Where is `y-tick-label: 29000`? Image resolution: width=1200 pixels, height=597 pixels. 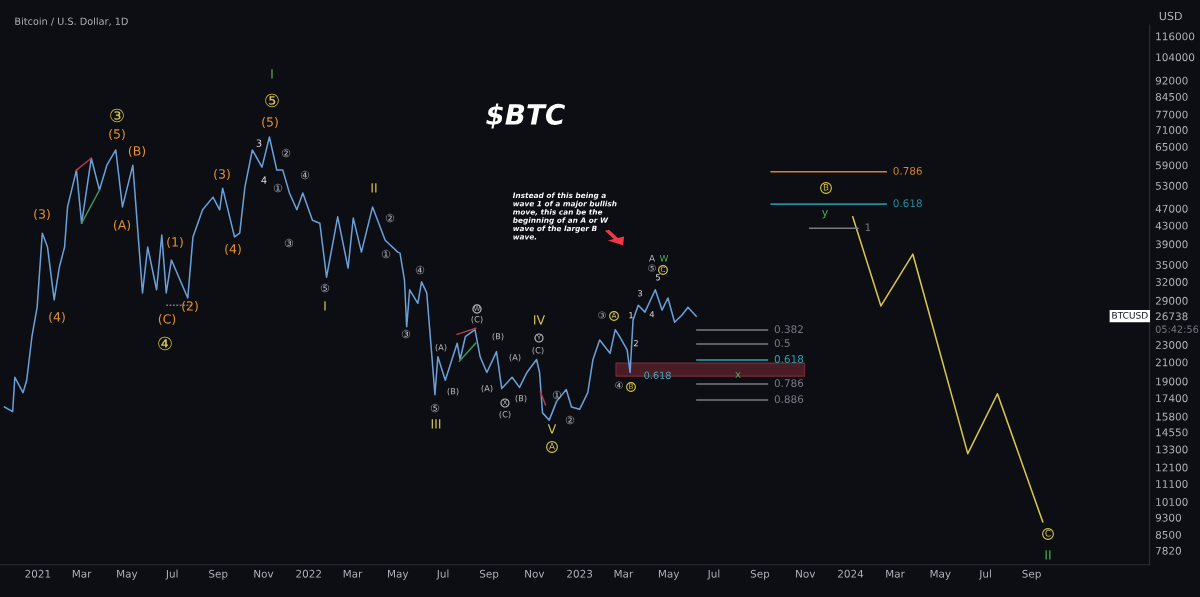 y-tick-label: 29000 is located at coordinates (1171, 300).